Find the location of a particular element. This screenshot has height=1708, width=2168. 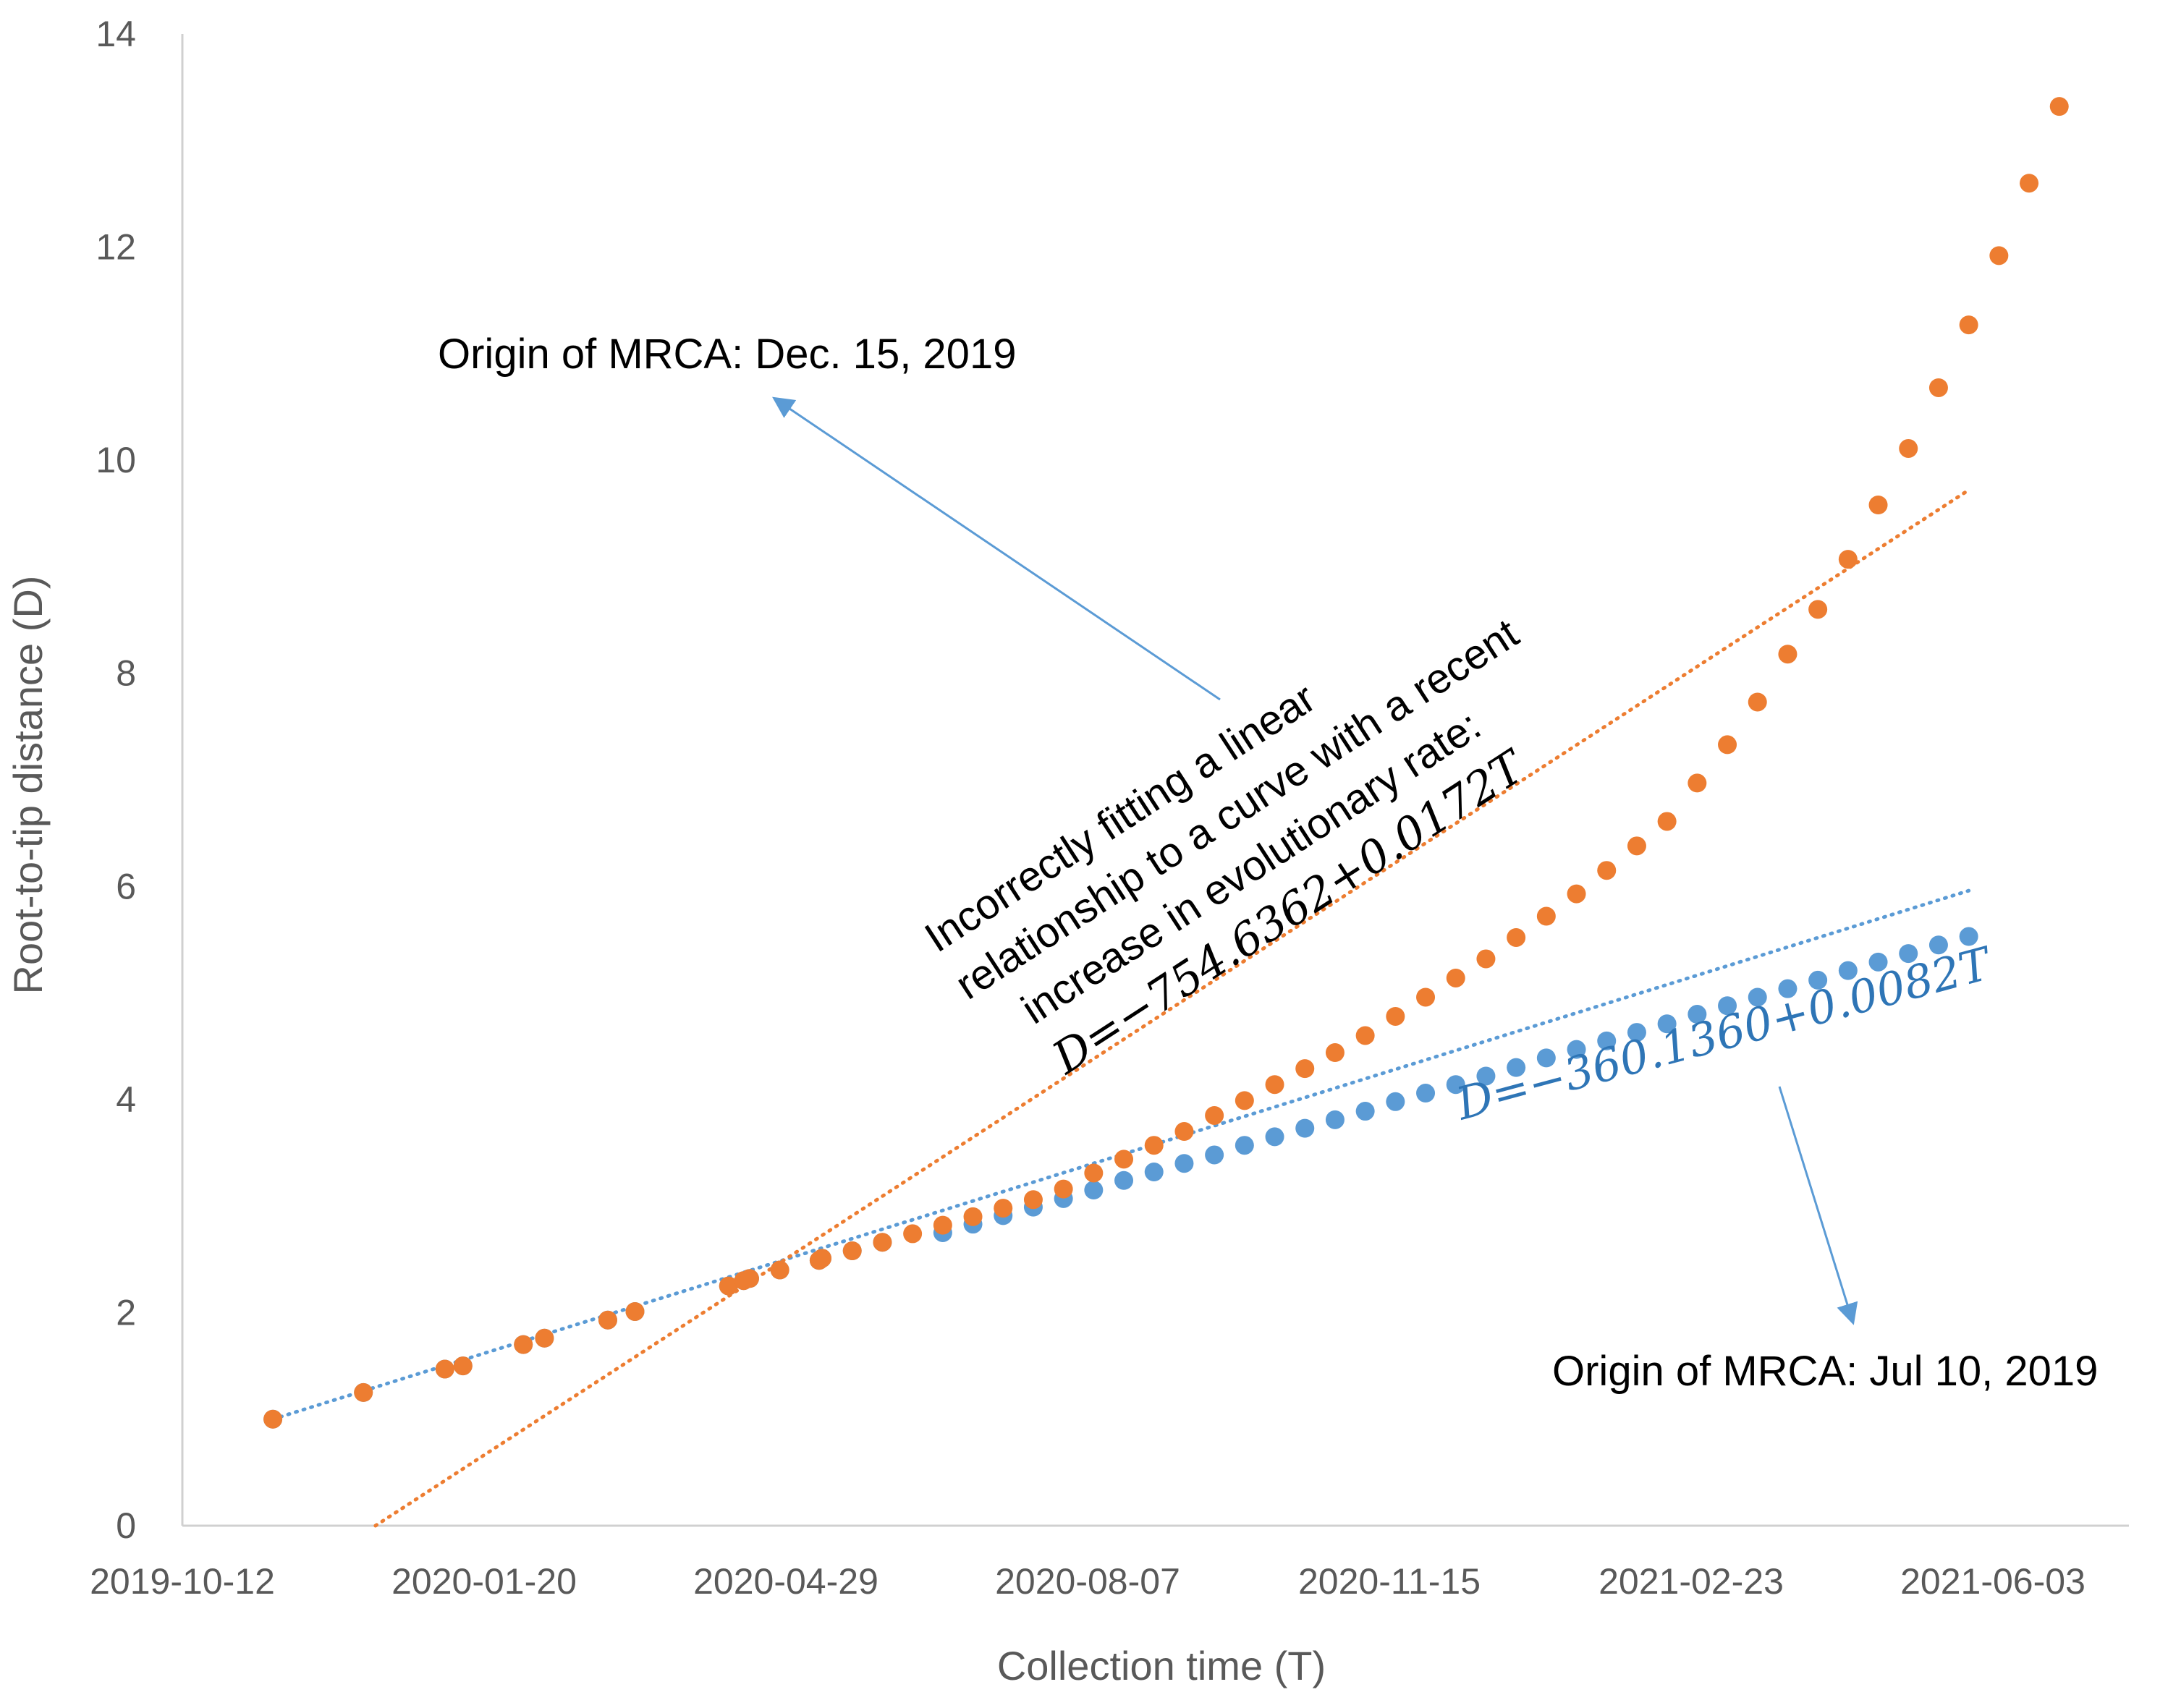

y-tick-labels: 0 2 4 6 8 10 12 14 is located at coordinates (116, 780).